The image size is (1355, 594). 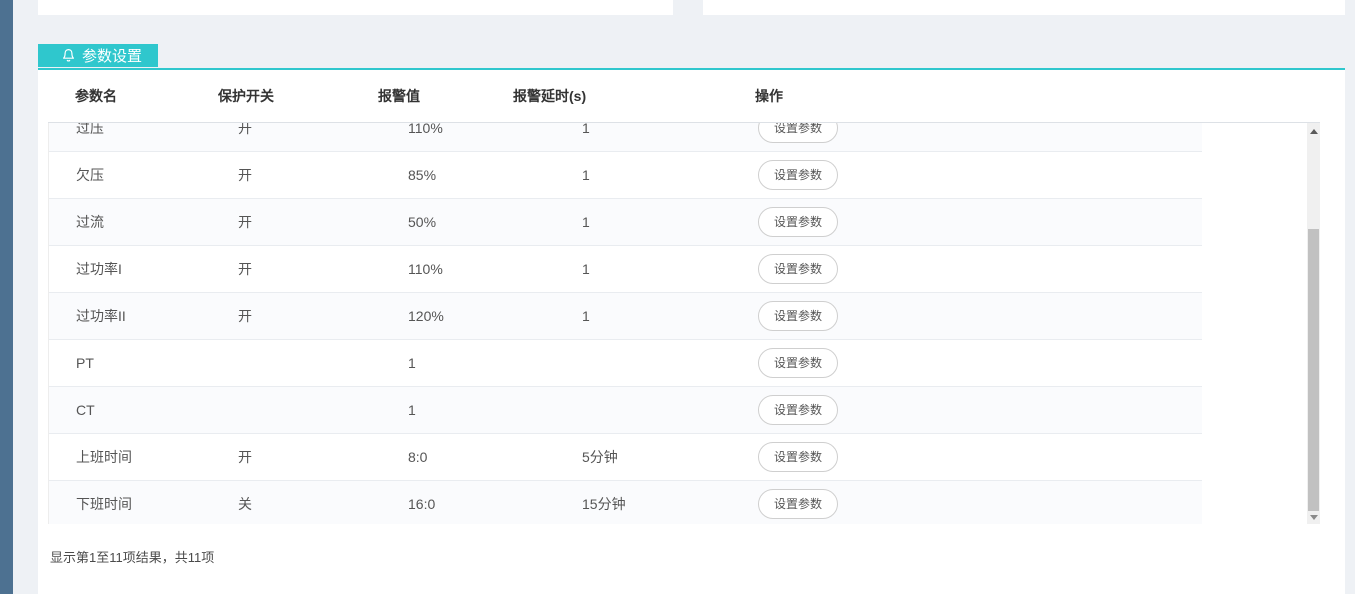 I want to click on cell-param-name: 过流, so click(x=90, y=222).